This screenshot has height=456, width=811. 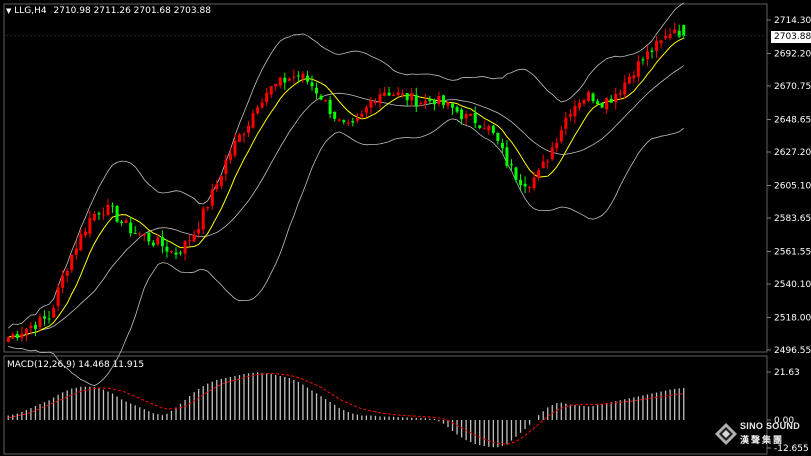 What do you see at coordinates (792, 21) in the screenshot?
I see `price-axis-label: 2714.30` at bounding box center [792, 21].